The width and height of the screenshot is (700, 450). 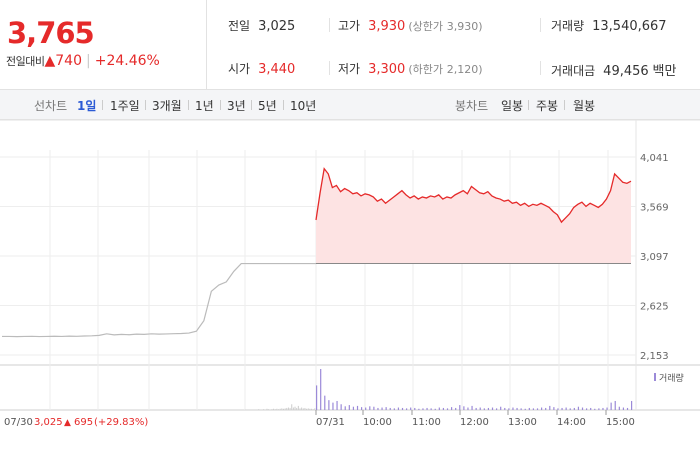 What do you see at coordinates (121, 422) in the screenshot?
I see `prev-day-change-percent: (+29.83%)` at bounding box center [121, 422].